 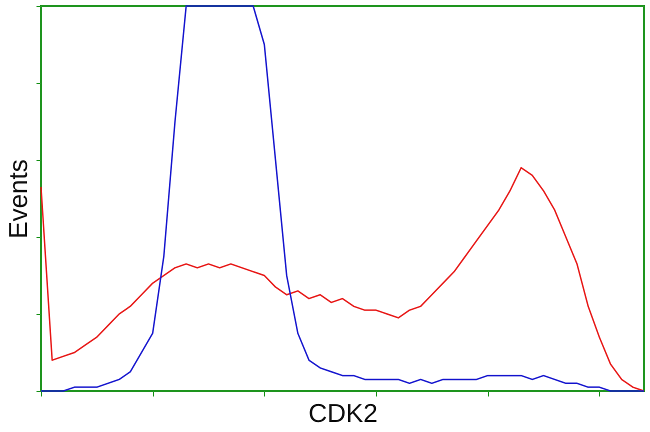 What do you see at coordinates (343, 413) in the screenshot?
I see `x-axis-title: CDK2` at bounding box center [343, 413].